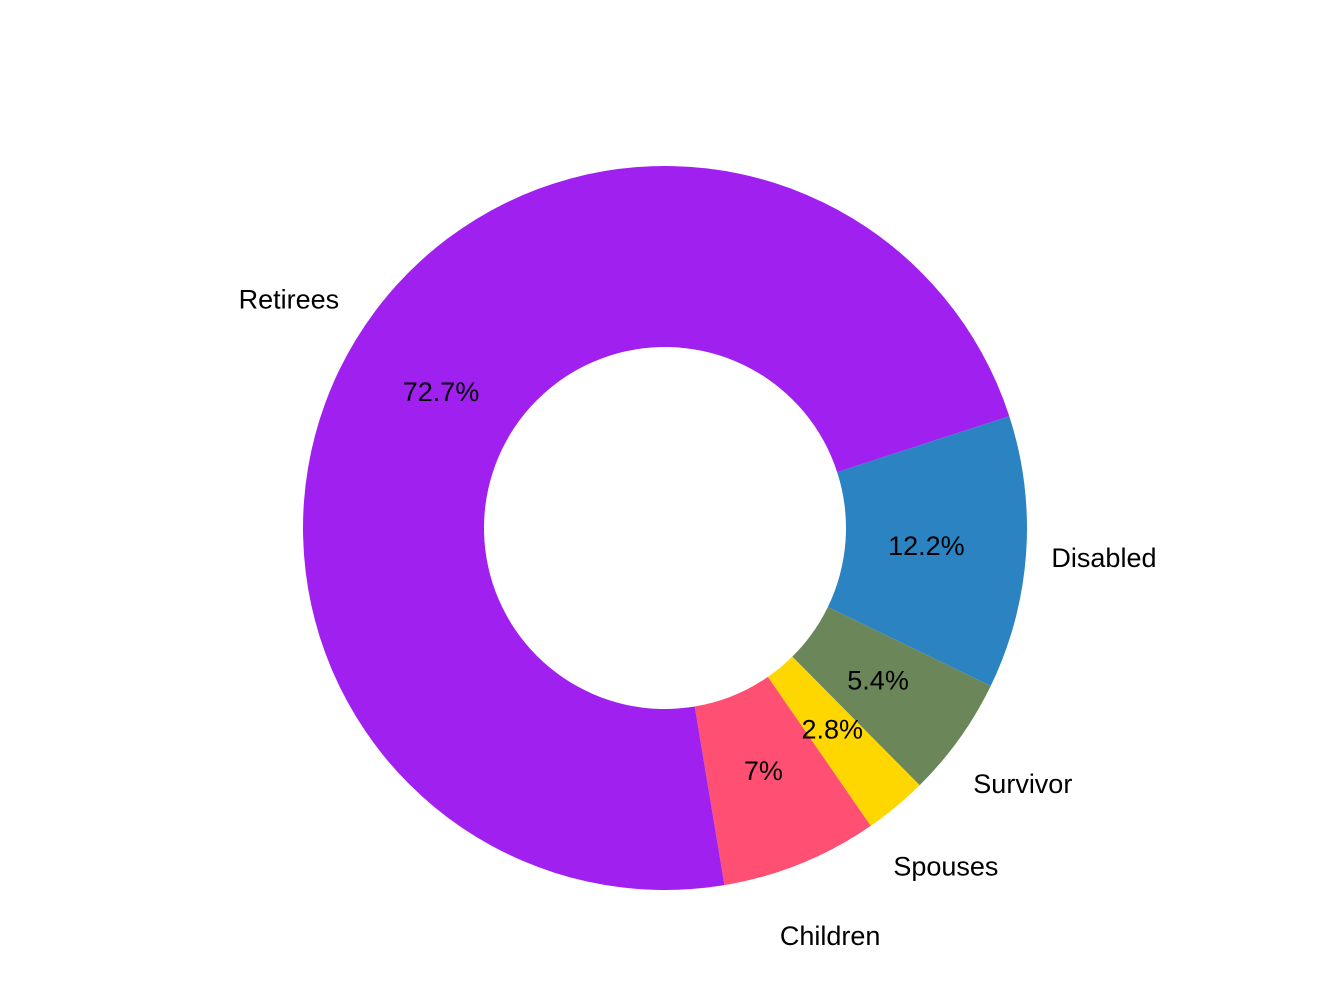 The image size is (1344, 1008). Describe the element at coordinates (763, 771) in the screenshot. I see `value-label-children: 7%` at that location.